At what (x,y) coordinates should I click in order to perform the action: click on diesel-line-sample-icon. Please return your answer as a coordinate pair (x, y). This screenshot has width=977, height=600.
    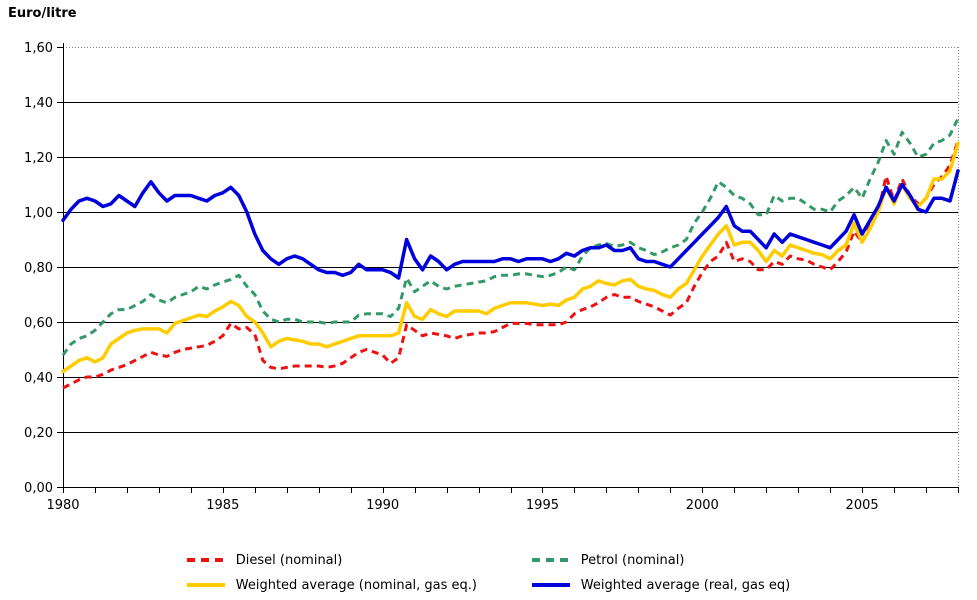
    Looking at the image, I should click on (205, 560).